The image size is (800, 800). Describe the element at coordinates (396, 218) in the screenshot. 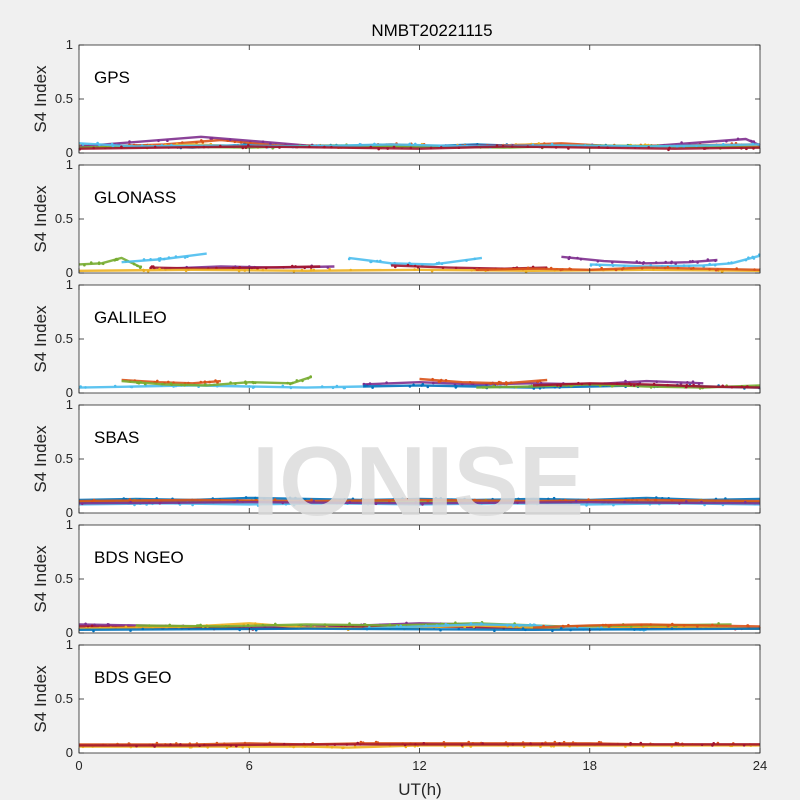

I see `panel-glonass: 0 0.5 1 S4 Index GLONASS` at that location.